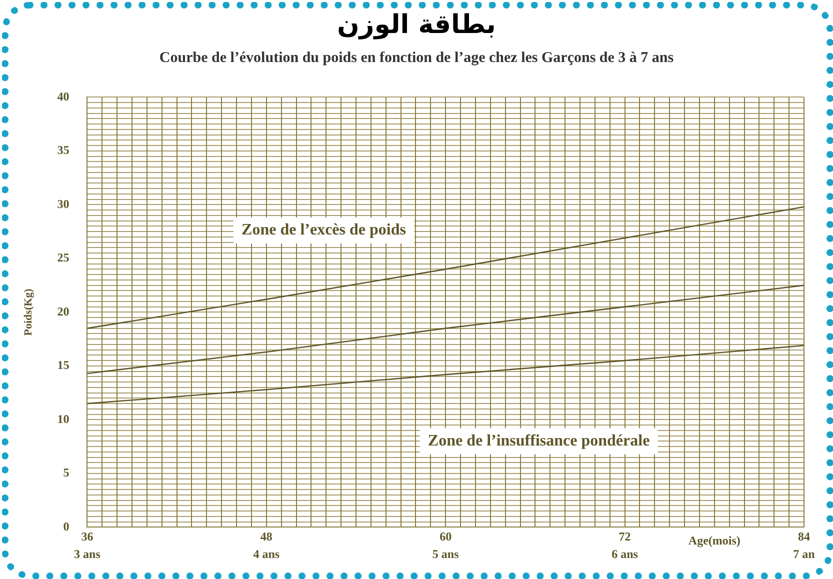 This screenshot has height=579, width=833. What do you see at coordinates (63, 365) in the screenshot?
I see `y-tick-label: 15` at bounding box center [63, 365].